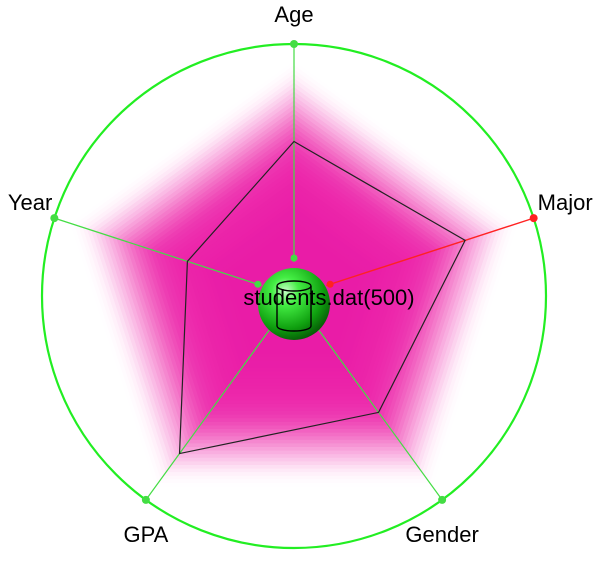  What do you see at coordinates (430, 252) in the screenshot?
I see `axis-line-major` at bounding box center [430, 252].